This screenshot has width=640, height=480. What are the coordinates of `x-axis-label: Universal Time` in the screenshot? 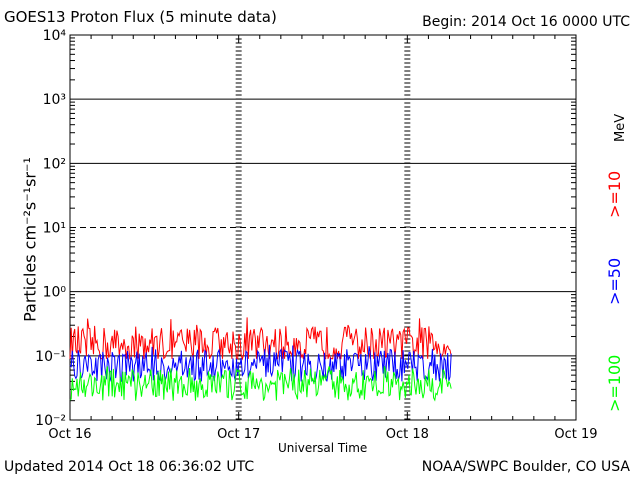 It's located at (323, 448).